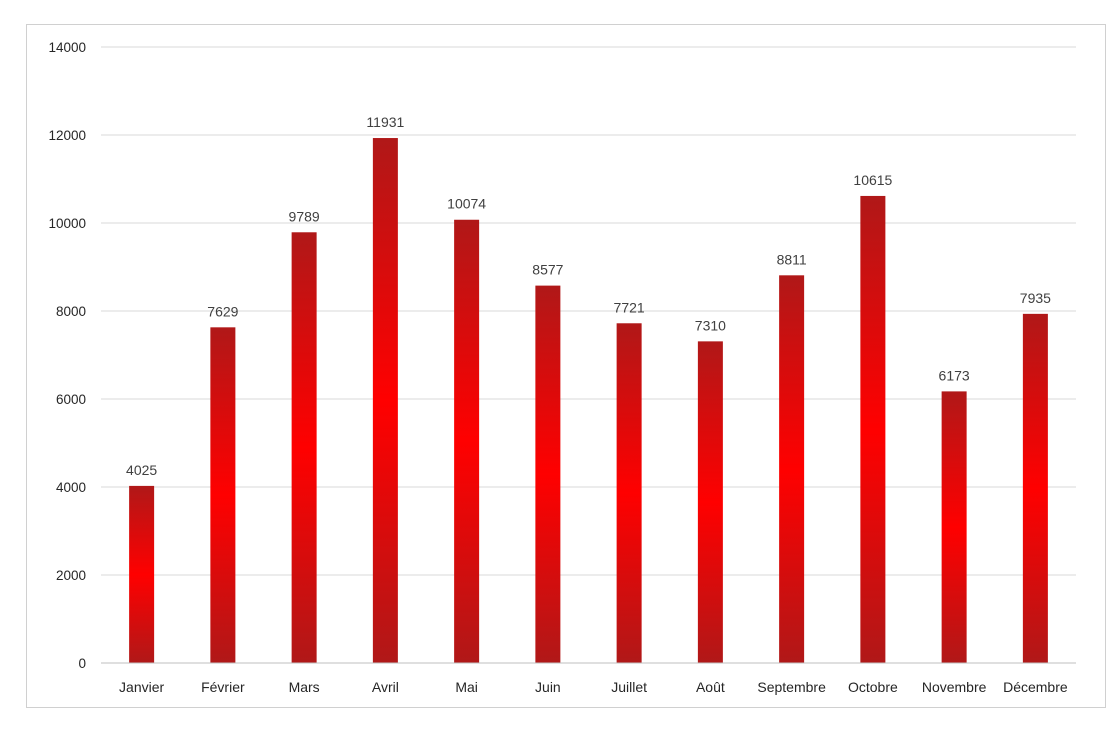 The image size is (1120, 732). I want to click on data-label: 7935, so click(1035, 298).